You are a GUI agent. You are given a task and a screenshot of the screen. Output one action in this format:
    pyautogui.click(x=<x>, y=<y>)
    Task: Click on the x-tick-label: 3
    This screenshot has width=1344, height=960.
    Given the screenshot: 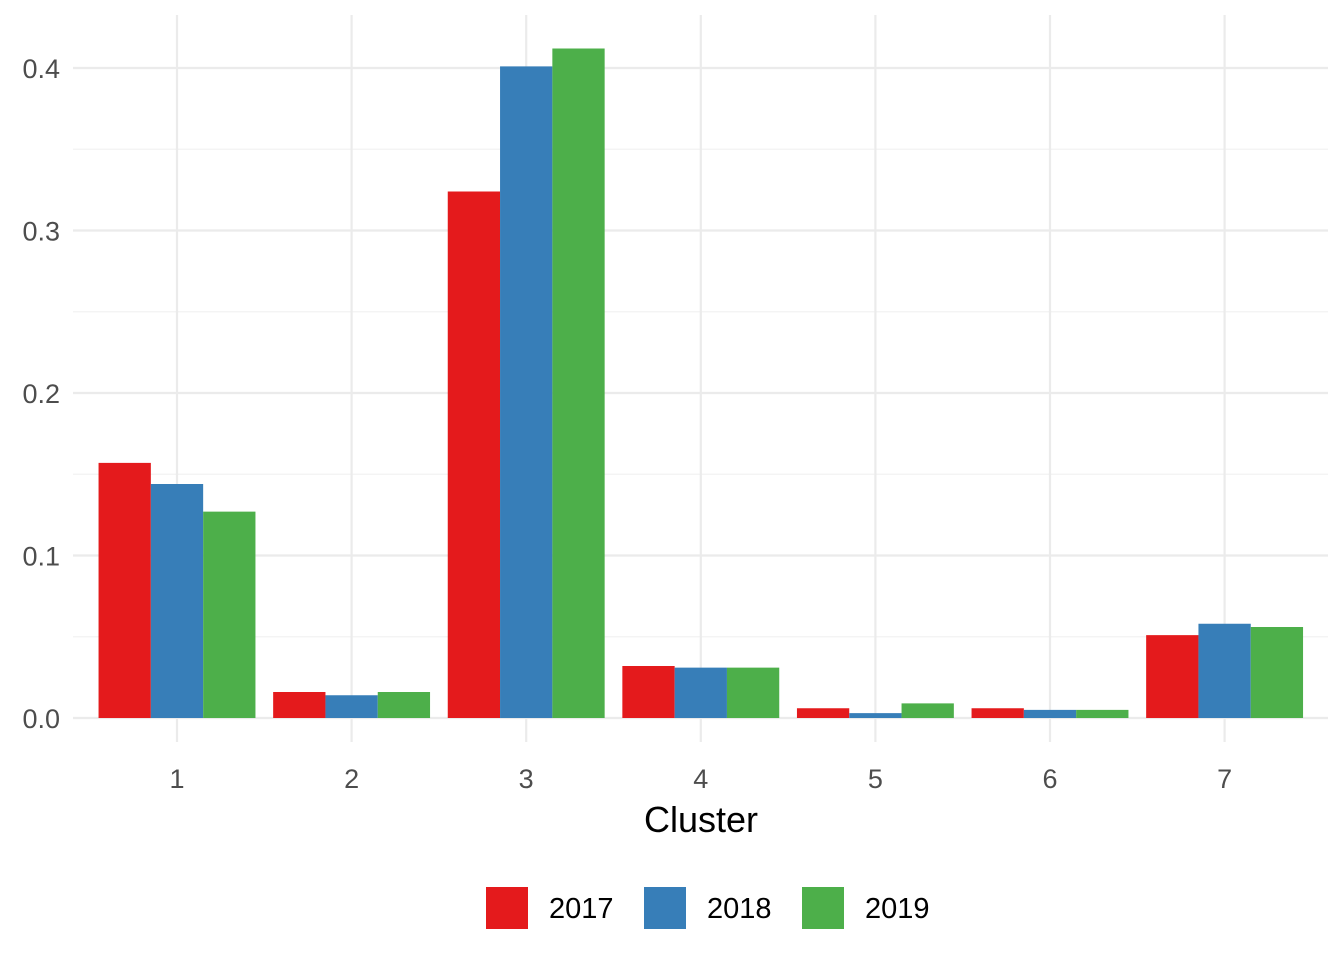 What is the action you would take?
    pyautogui.click(x=526, y=779)
    